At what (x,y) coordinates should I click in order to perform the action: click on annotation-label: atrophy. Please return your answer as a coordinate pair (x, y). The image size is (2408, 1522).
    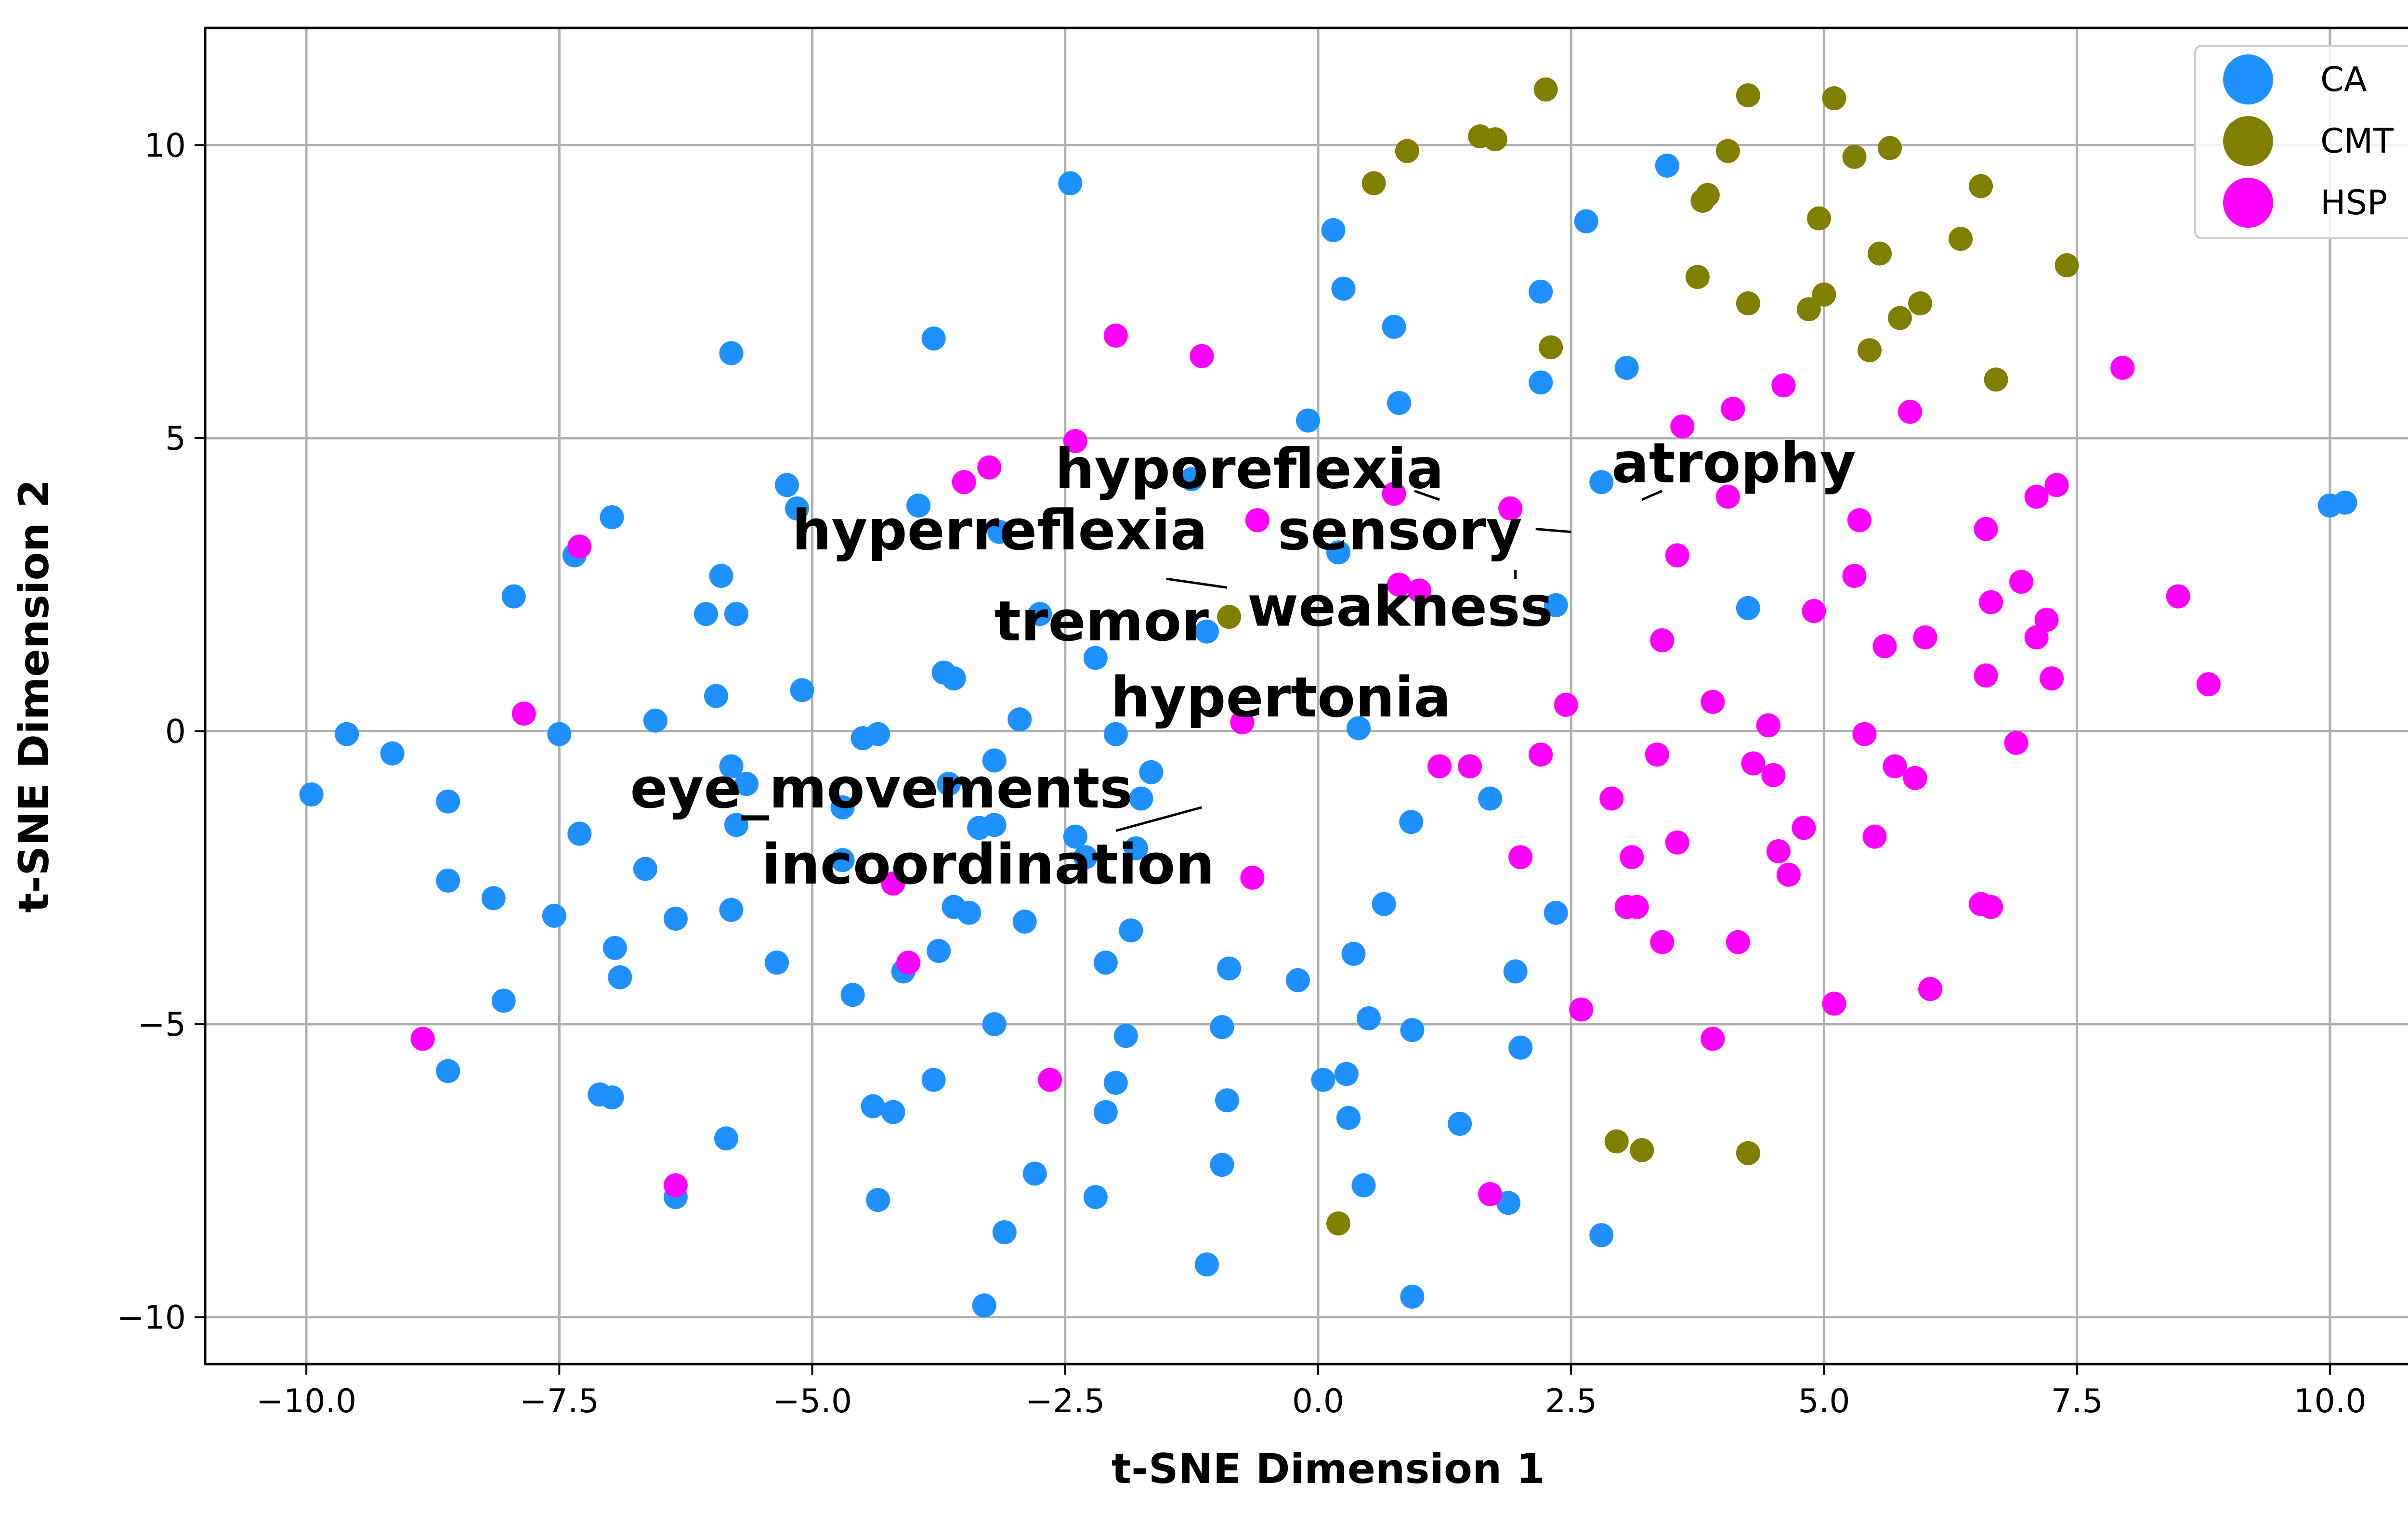
    Looking at the image, I should click on (1733, 463).